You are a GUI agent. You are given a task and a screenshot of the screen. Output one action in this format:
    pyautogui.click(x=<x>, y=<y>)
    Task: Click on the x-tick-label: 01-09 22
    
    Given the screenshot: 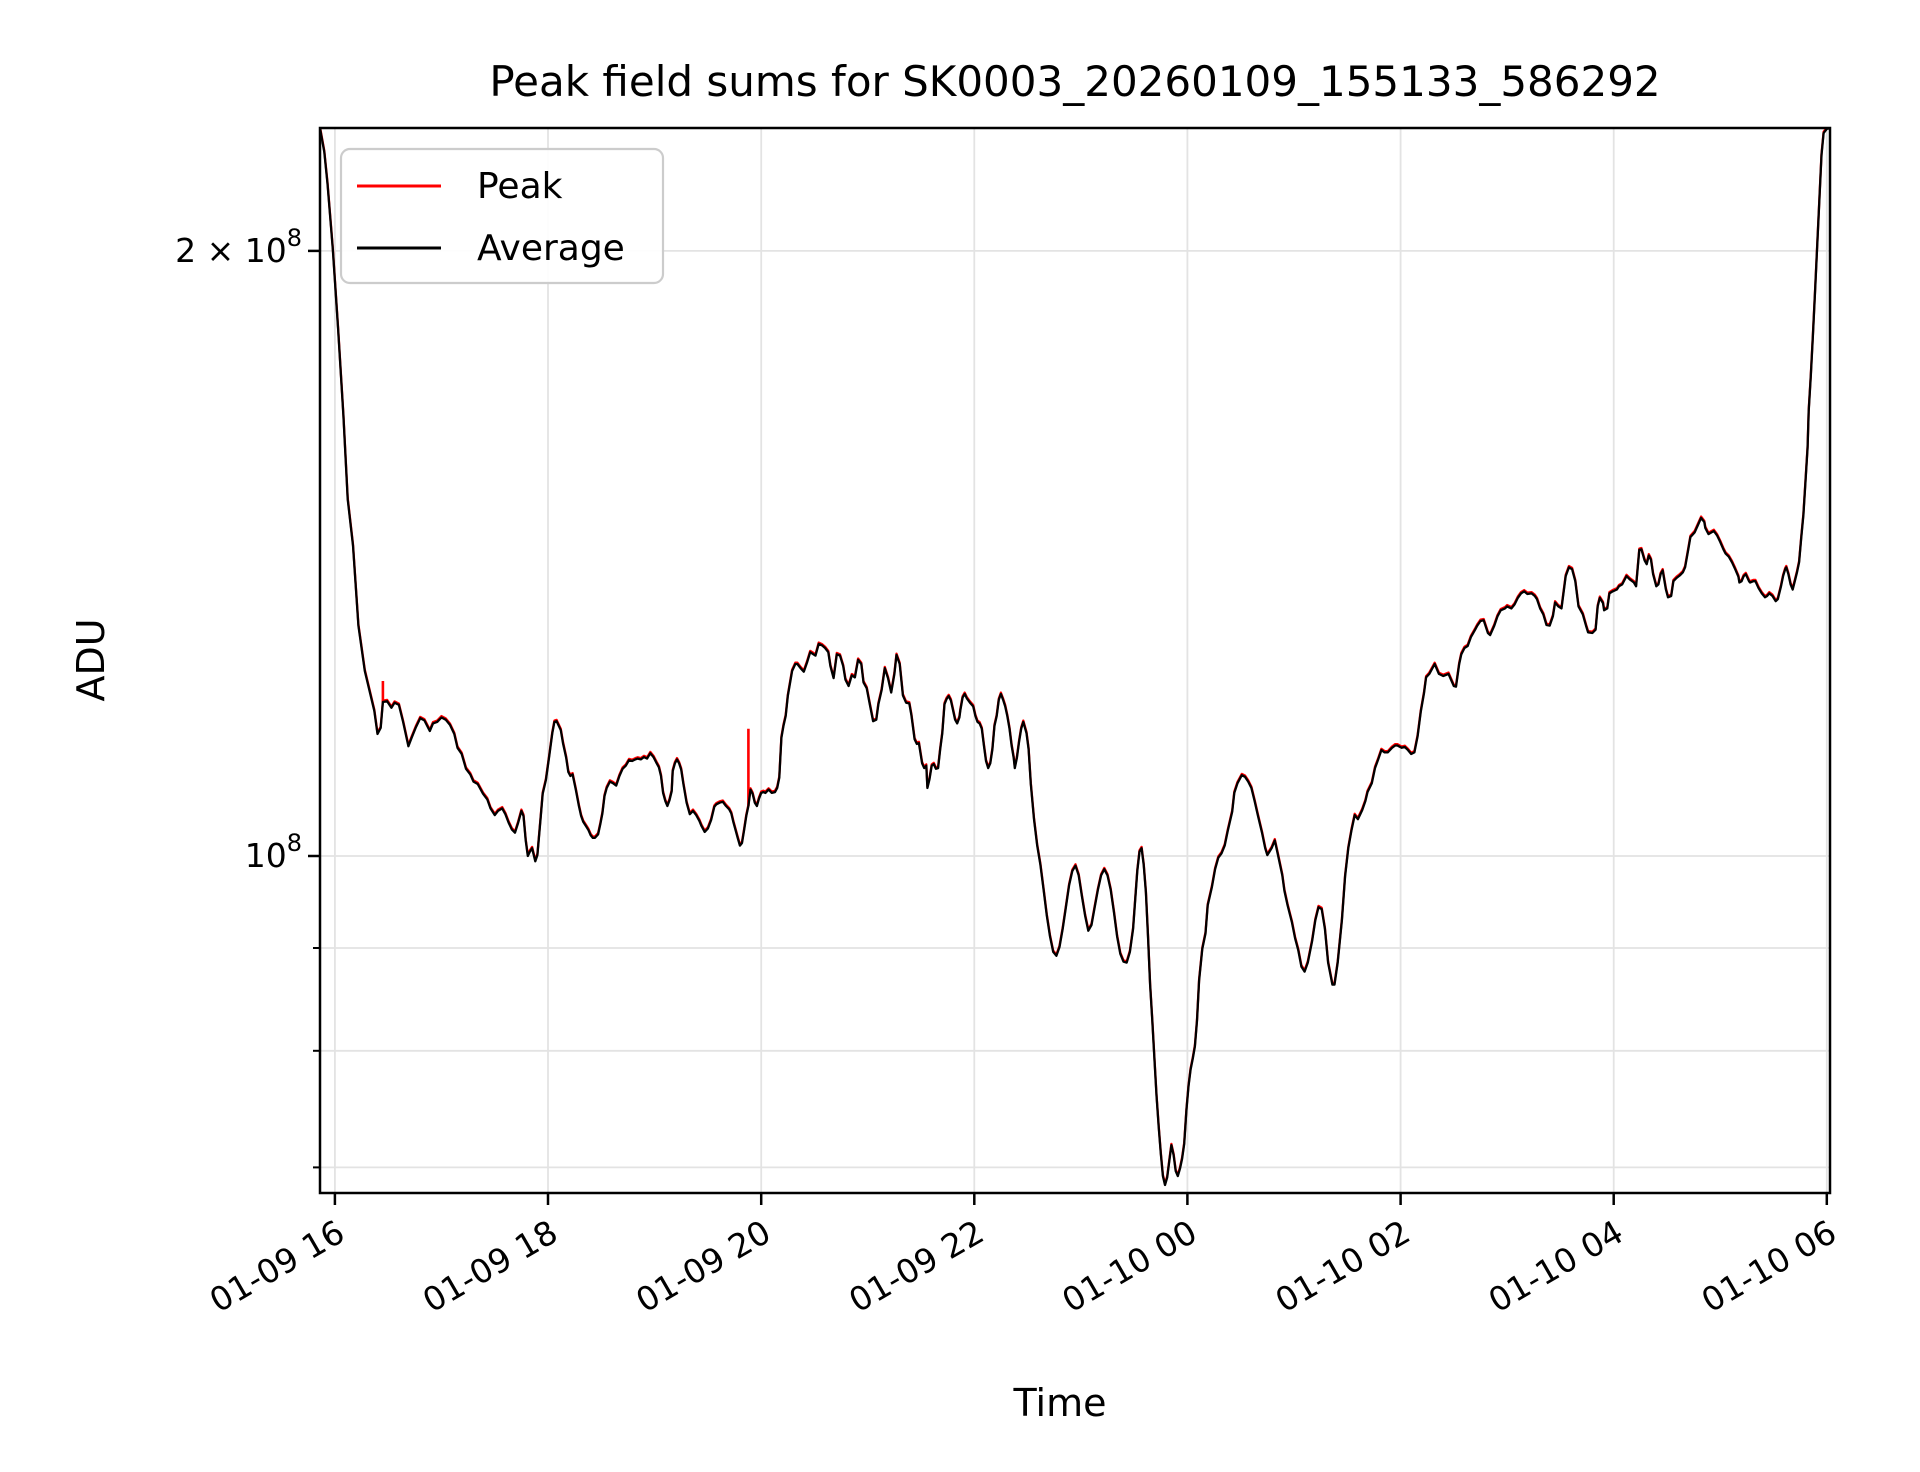 What is the action you would take?
    pyautogui.click(x=916, y=1266)
    